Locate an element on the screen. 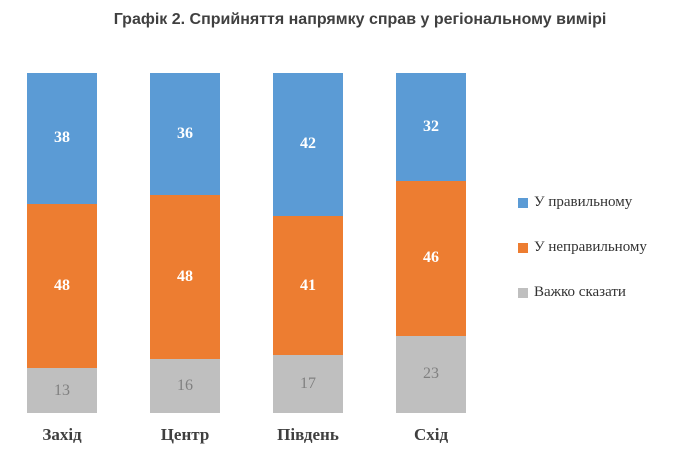  value-label: 17 is located at coordinates (308, 384).